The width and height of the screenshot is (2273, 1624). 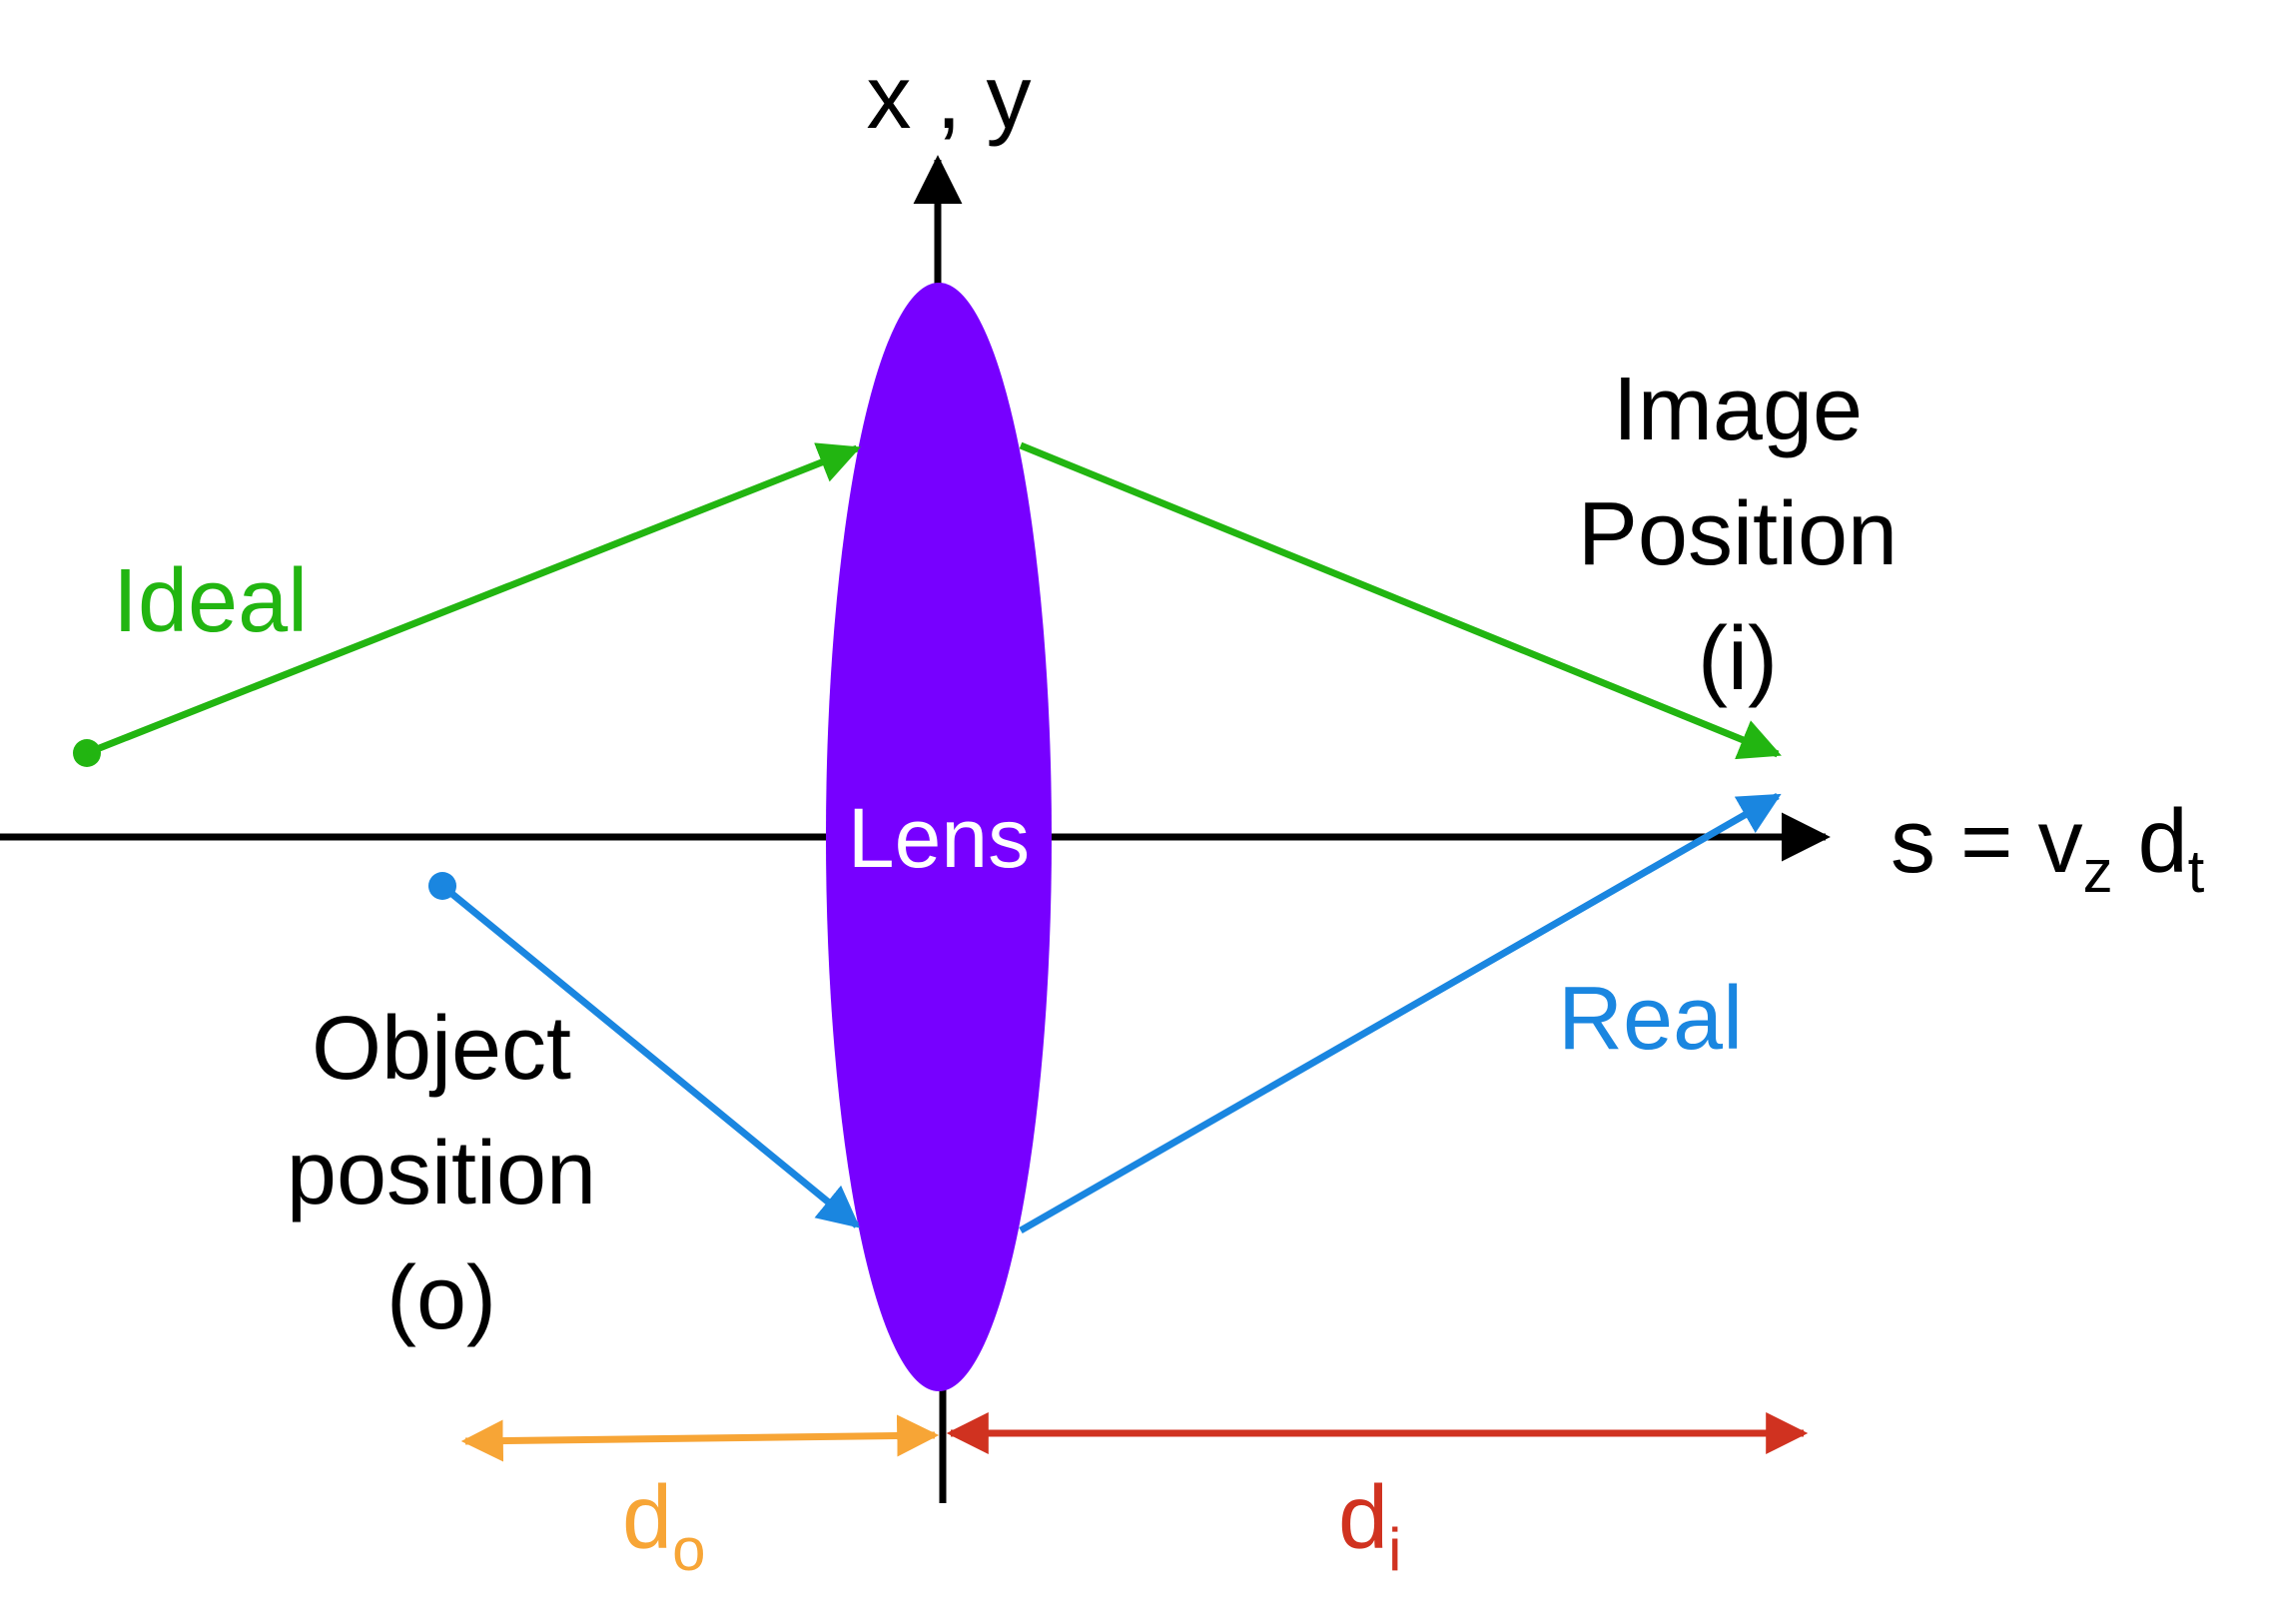 I want to click on object-distance-label-base: d, so click(x=647, y=1518).